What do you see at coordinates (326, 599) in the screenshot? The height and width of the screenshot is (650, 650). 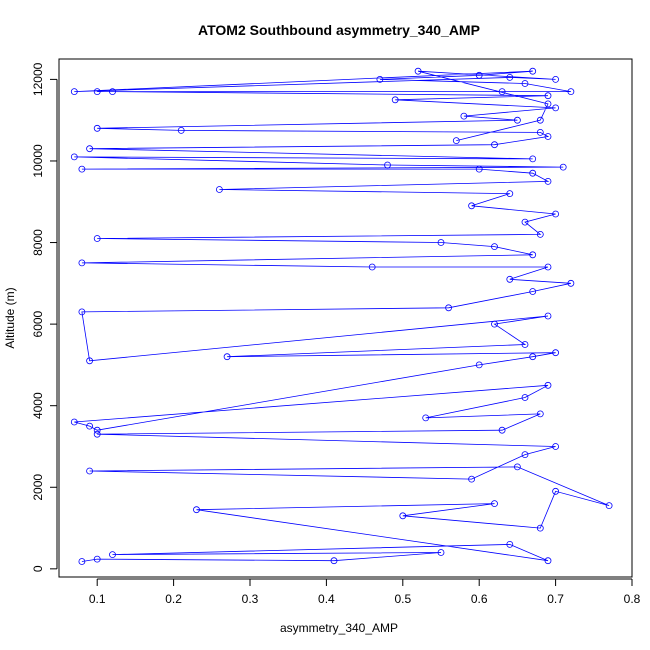 I see `x-tick-label: 0.4` at bounding box center [326, 599].